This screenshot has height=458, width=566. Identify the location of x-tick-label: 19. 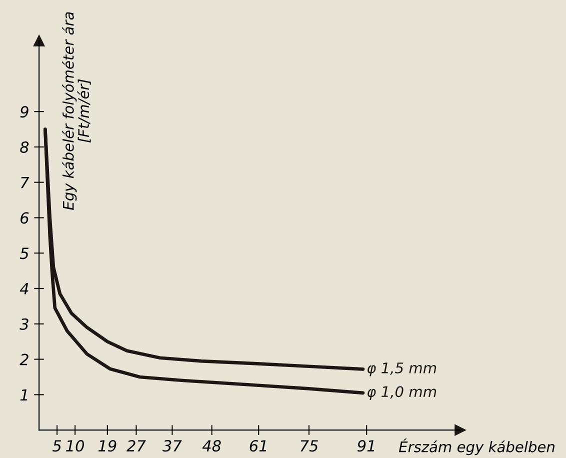
(107, 446).